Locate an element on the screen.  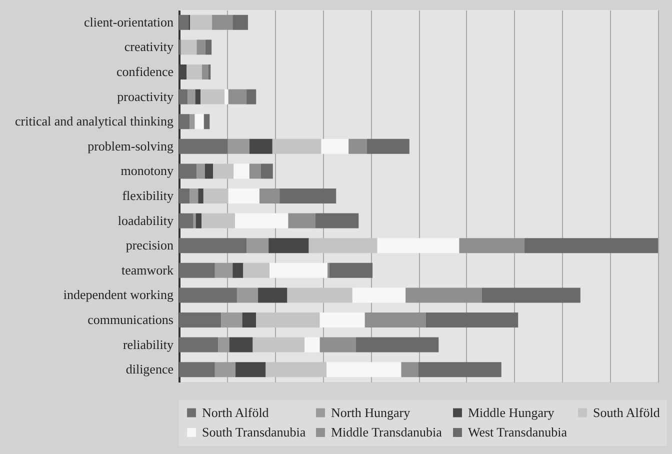
y-tick-label: flexibility is located at coordinates (148, 195).